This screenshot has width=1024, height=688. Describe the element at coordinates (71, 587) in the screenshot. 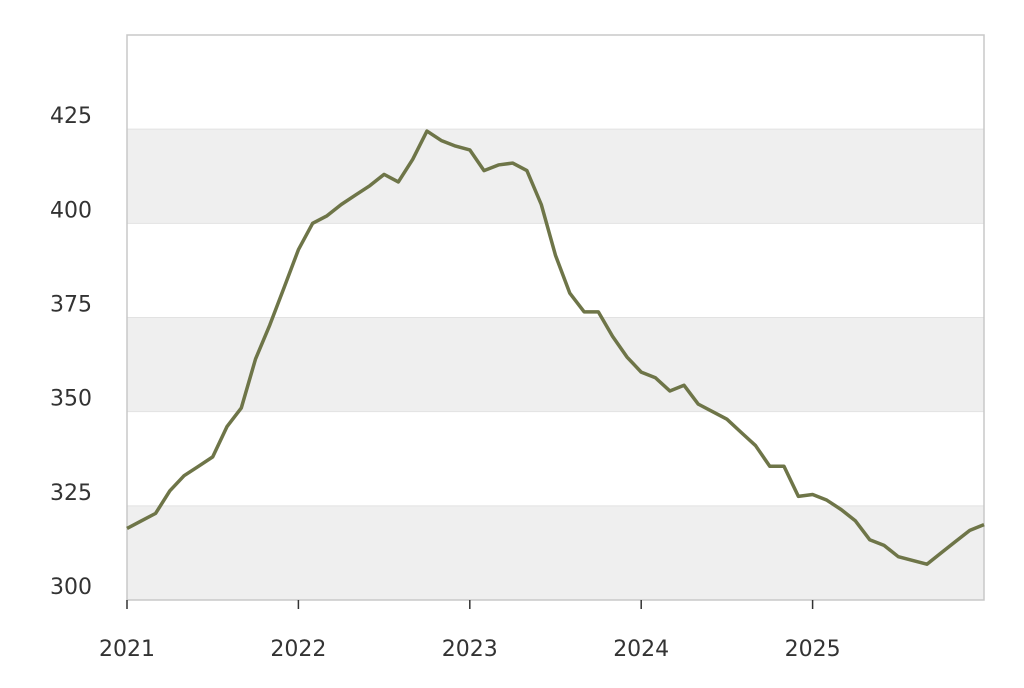

I see `y-tick-label: 300` at that location.